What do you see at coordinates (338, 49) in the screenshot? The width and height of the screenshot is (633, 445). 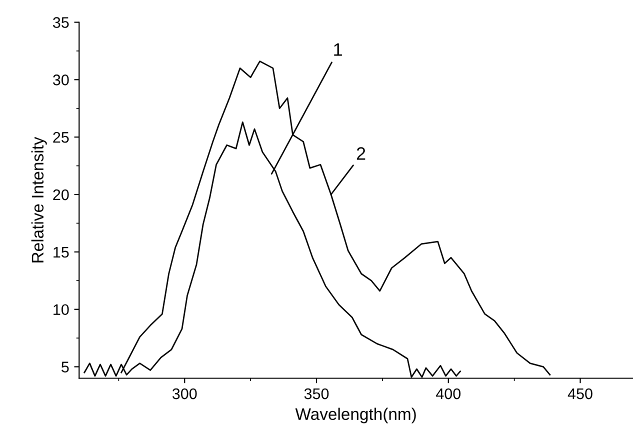 I see `annotation: 1` at bounding box center [338, 49].